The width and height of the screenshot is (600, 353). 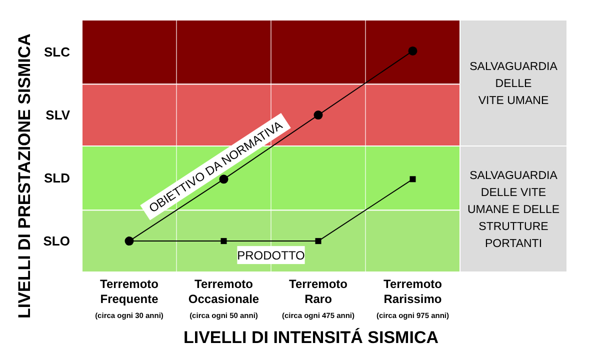 What do you see at coordinates (129, 298) in the screenshot?
I see `x-tick-label: Terremoto Frequente (circa ogni 30 anni)` at bounding box center [129, 298].